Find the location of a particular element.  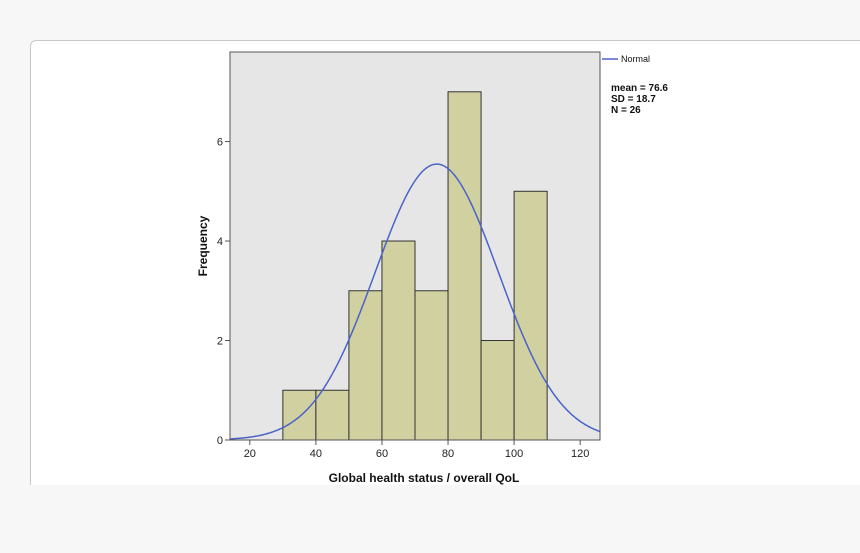

y-tick-label: 6 is located at coordinates (220, 143).